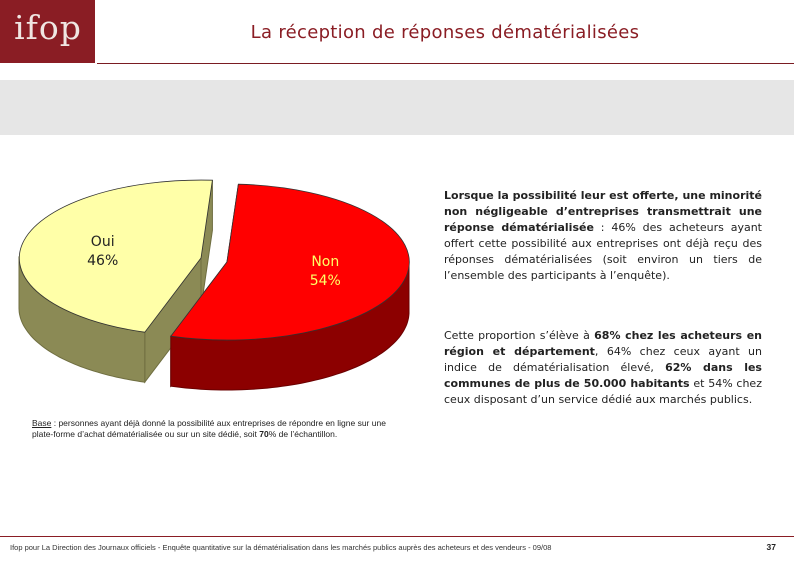 The width and height of the screenshot is (794, 567). Describe the element at coordinates (48, 27) in the screenshot. I see `logo-text: ifop` at that location.